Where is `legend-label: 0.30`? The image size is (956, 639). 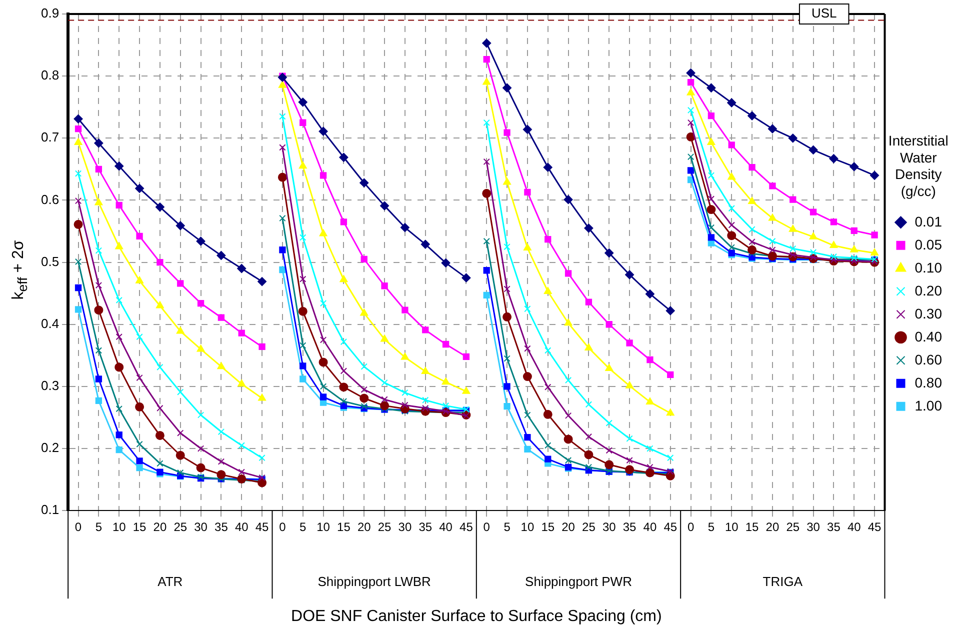 legend-label: 0.30 is located at coordinates (928, 313).